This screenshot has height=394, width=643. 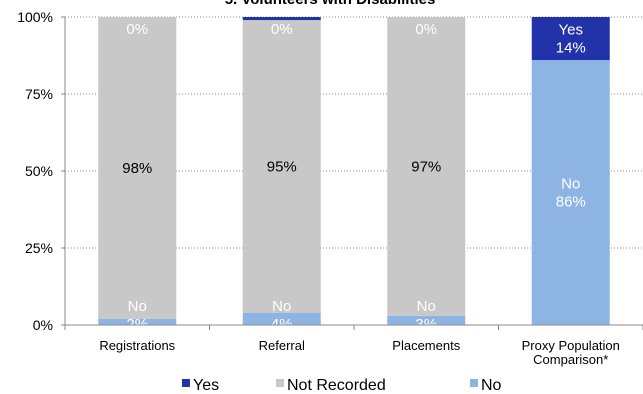 What do you see at coordinates (39, 171) in the screenshot?
I see `y-tick-label: 50%` at bounding box center [39, 171].